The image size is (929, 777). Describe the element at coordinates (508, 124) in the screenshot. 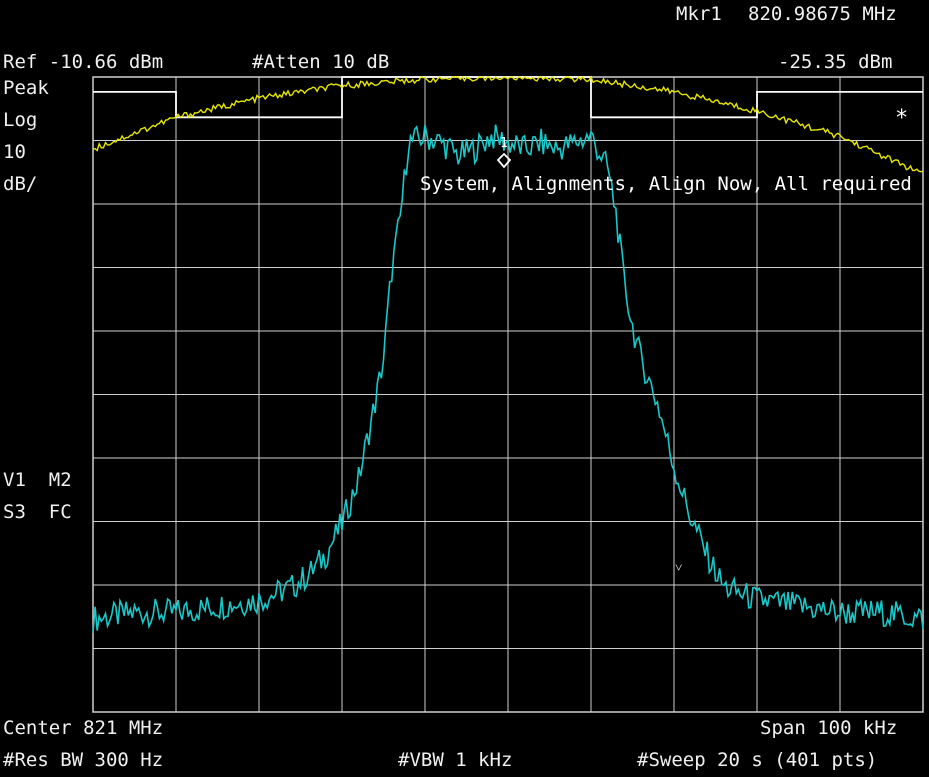

I see `yellow-trace` at that location.